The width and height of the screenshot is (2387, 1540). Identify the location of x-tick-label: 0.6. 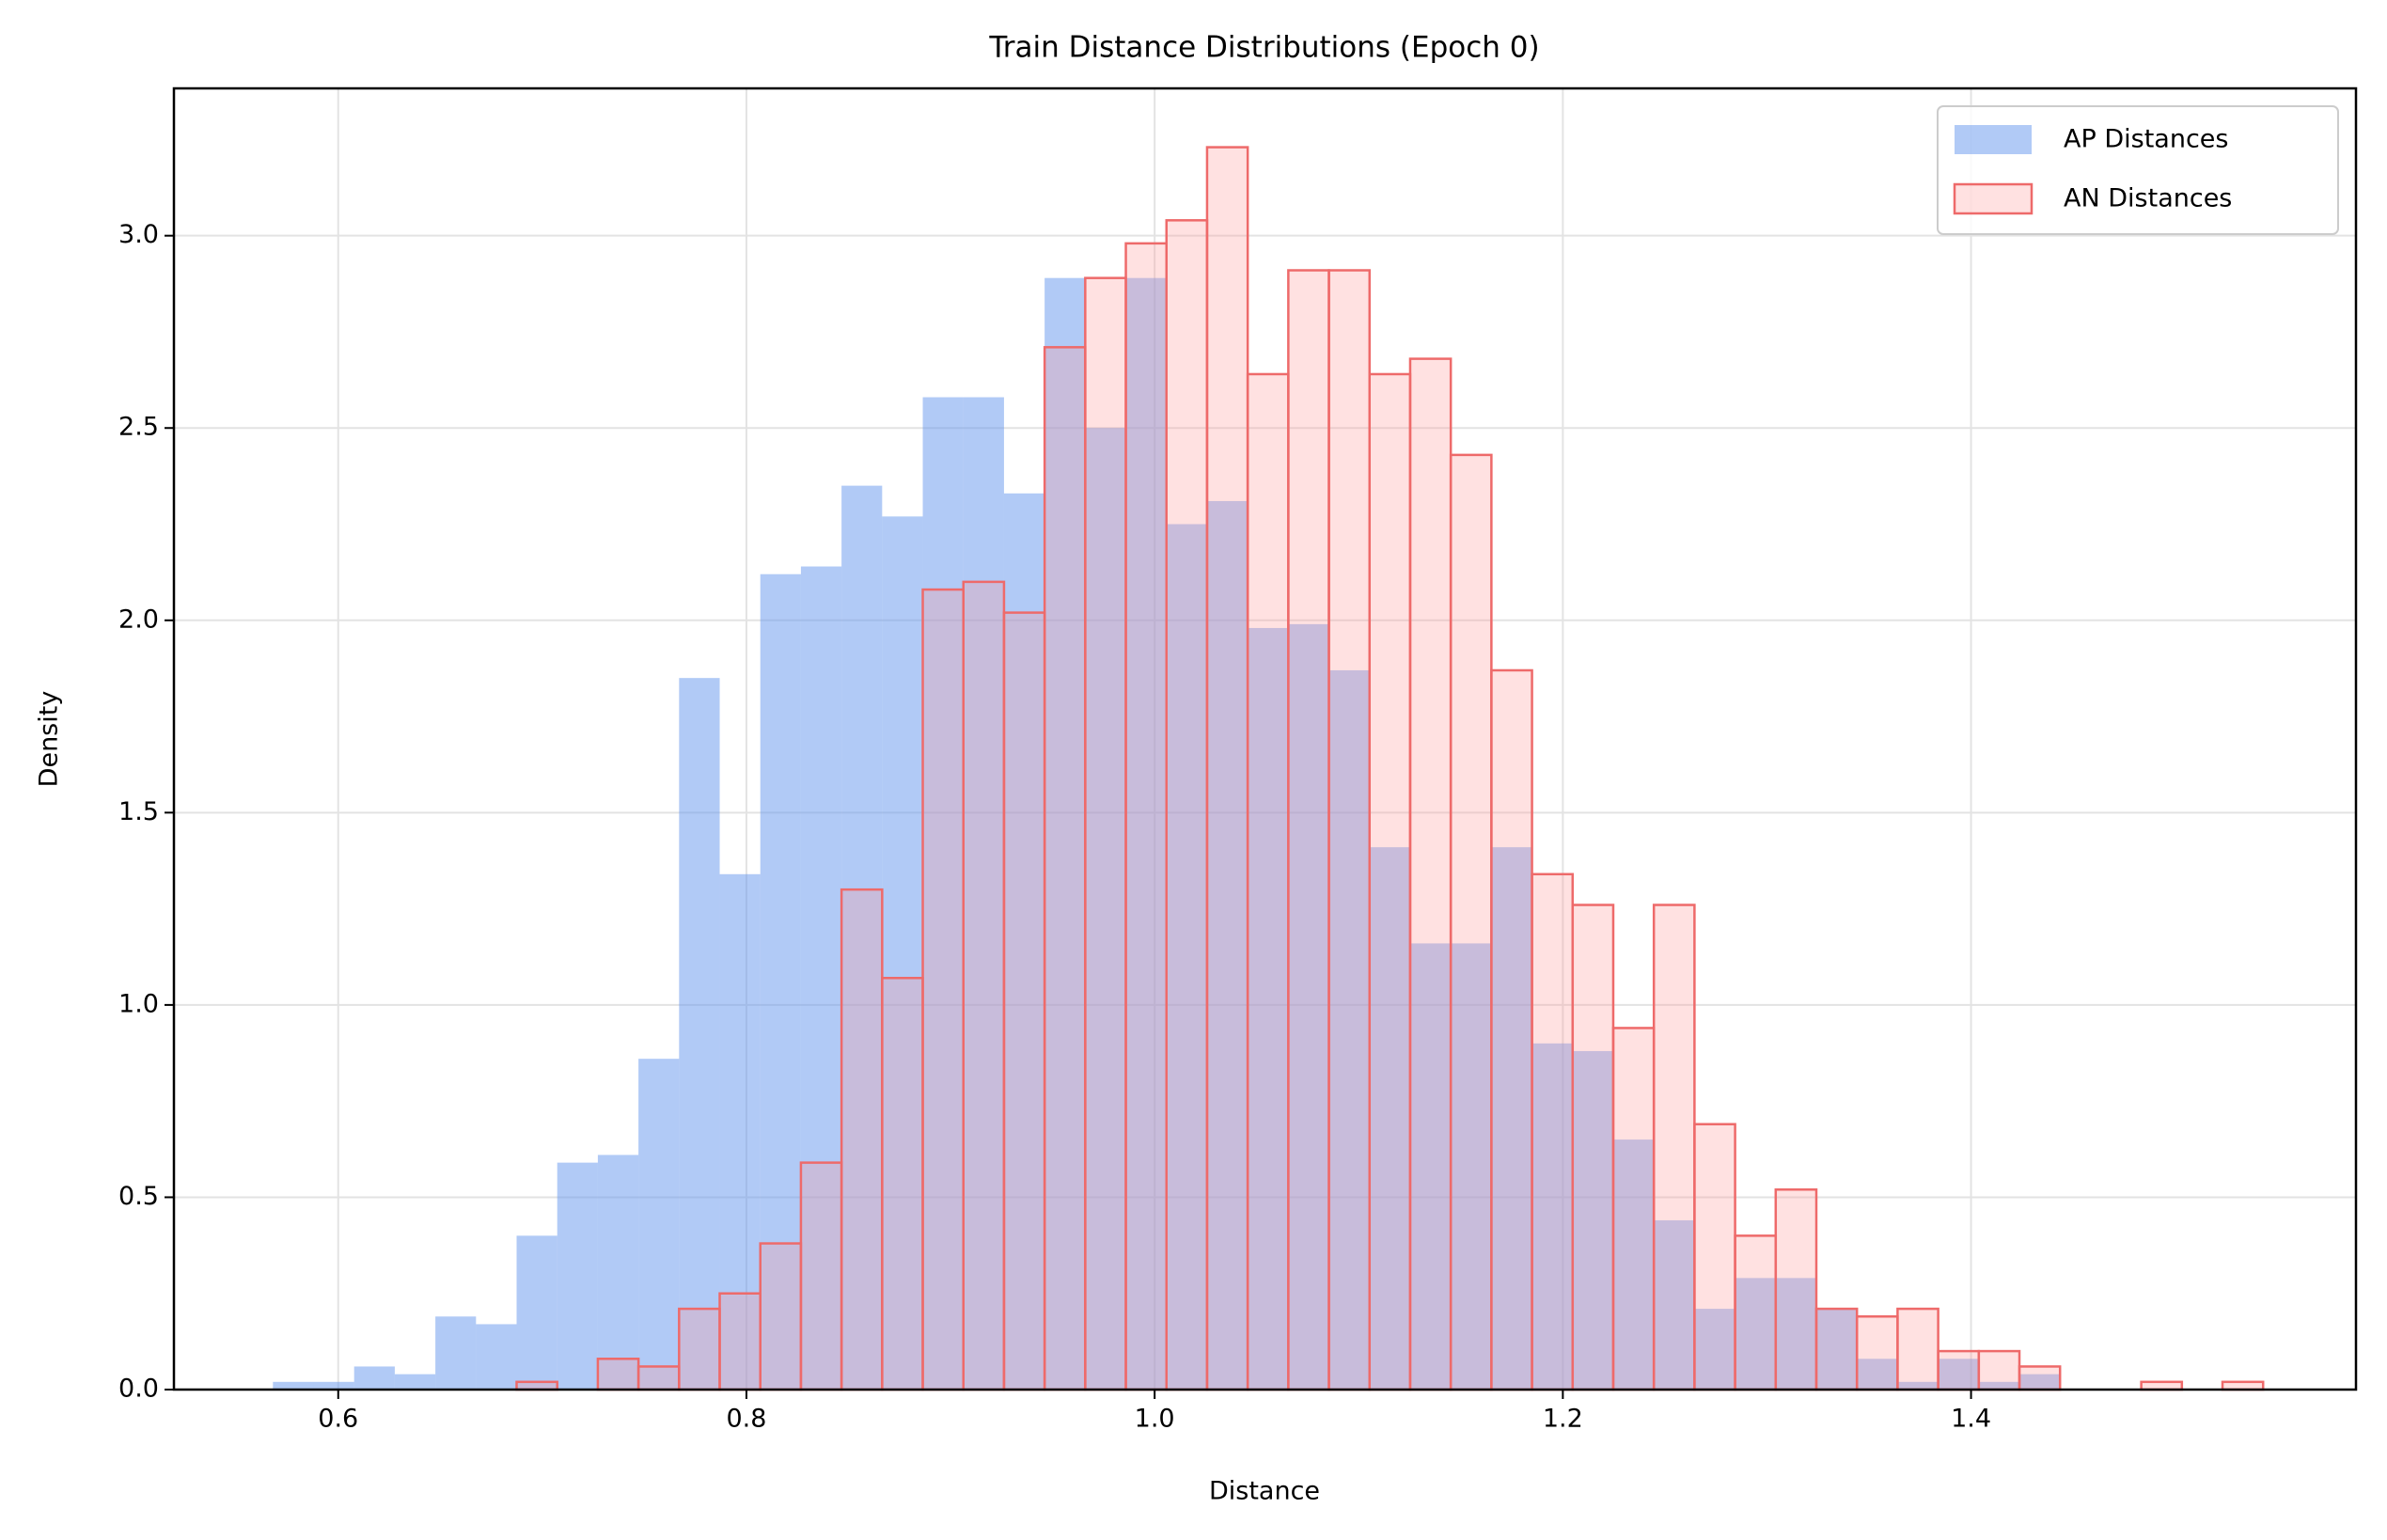
(338, 1420).